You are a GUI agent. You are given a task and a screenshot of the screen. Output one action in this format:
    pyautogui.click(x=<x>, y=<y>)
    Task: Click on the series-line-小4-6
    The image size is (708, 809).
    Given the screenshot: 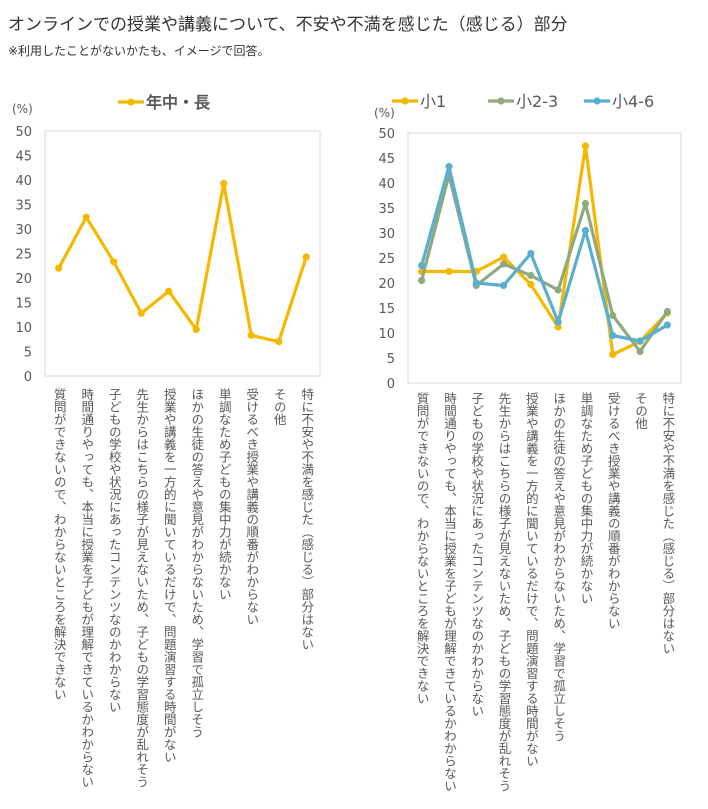 What is the action you would take?
    pyautogui.click(x=544, y=253)
    